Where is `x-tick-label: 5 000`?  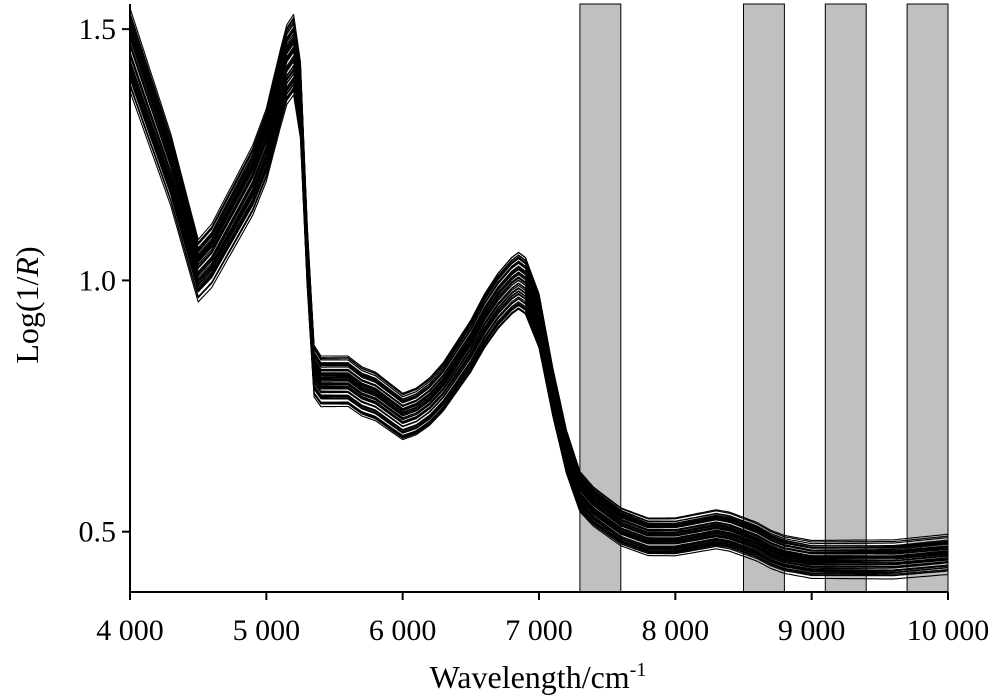 x-tick-label: 5 000 is located at coordinates (267, 630).